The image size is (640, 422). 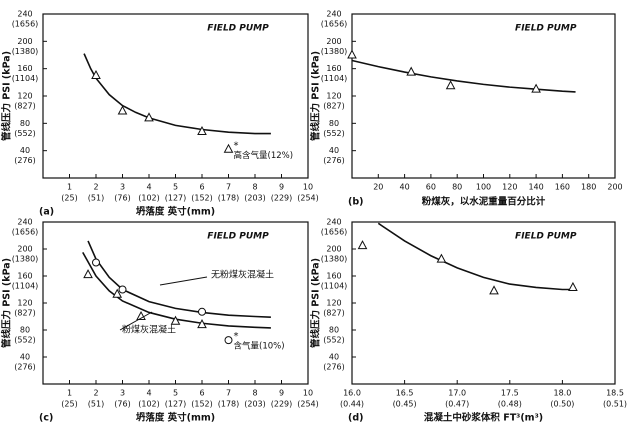 What do you see at coordinates (509, 187) in the screenshot?
I see `x-tick-label: 120` at bounding box center [509, 187].